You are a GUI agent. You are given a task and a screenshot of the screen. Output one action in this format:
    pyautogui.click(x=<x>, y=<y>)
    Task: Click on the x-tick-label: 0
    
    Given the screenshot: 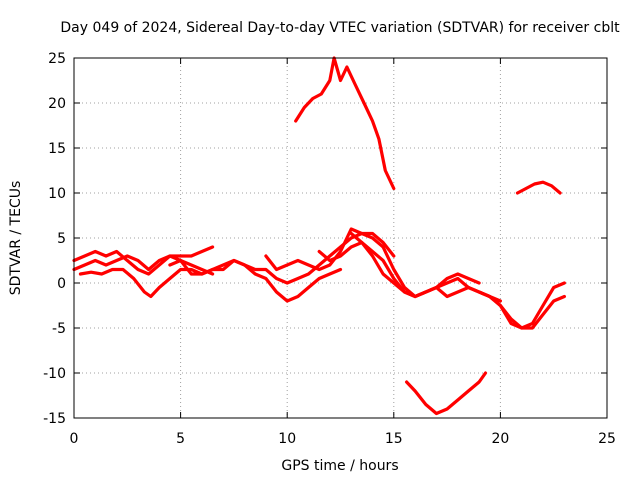 What is the action you would take?
    pyautogui.click(x=74, y=439)
    